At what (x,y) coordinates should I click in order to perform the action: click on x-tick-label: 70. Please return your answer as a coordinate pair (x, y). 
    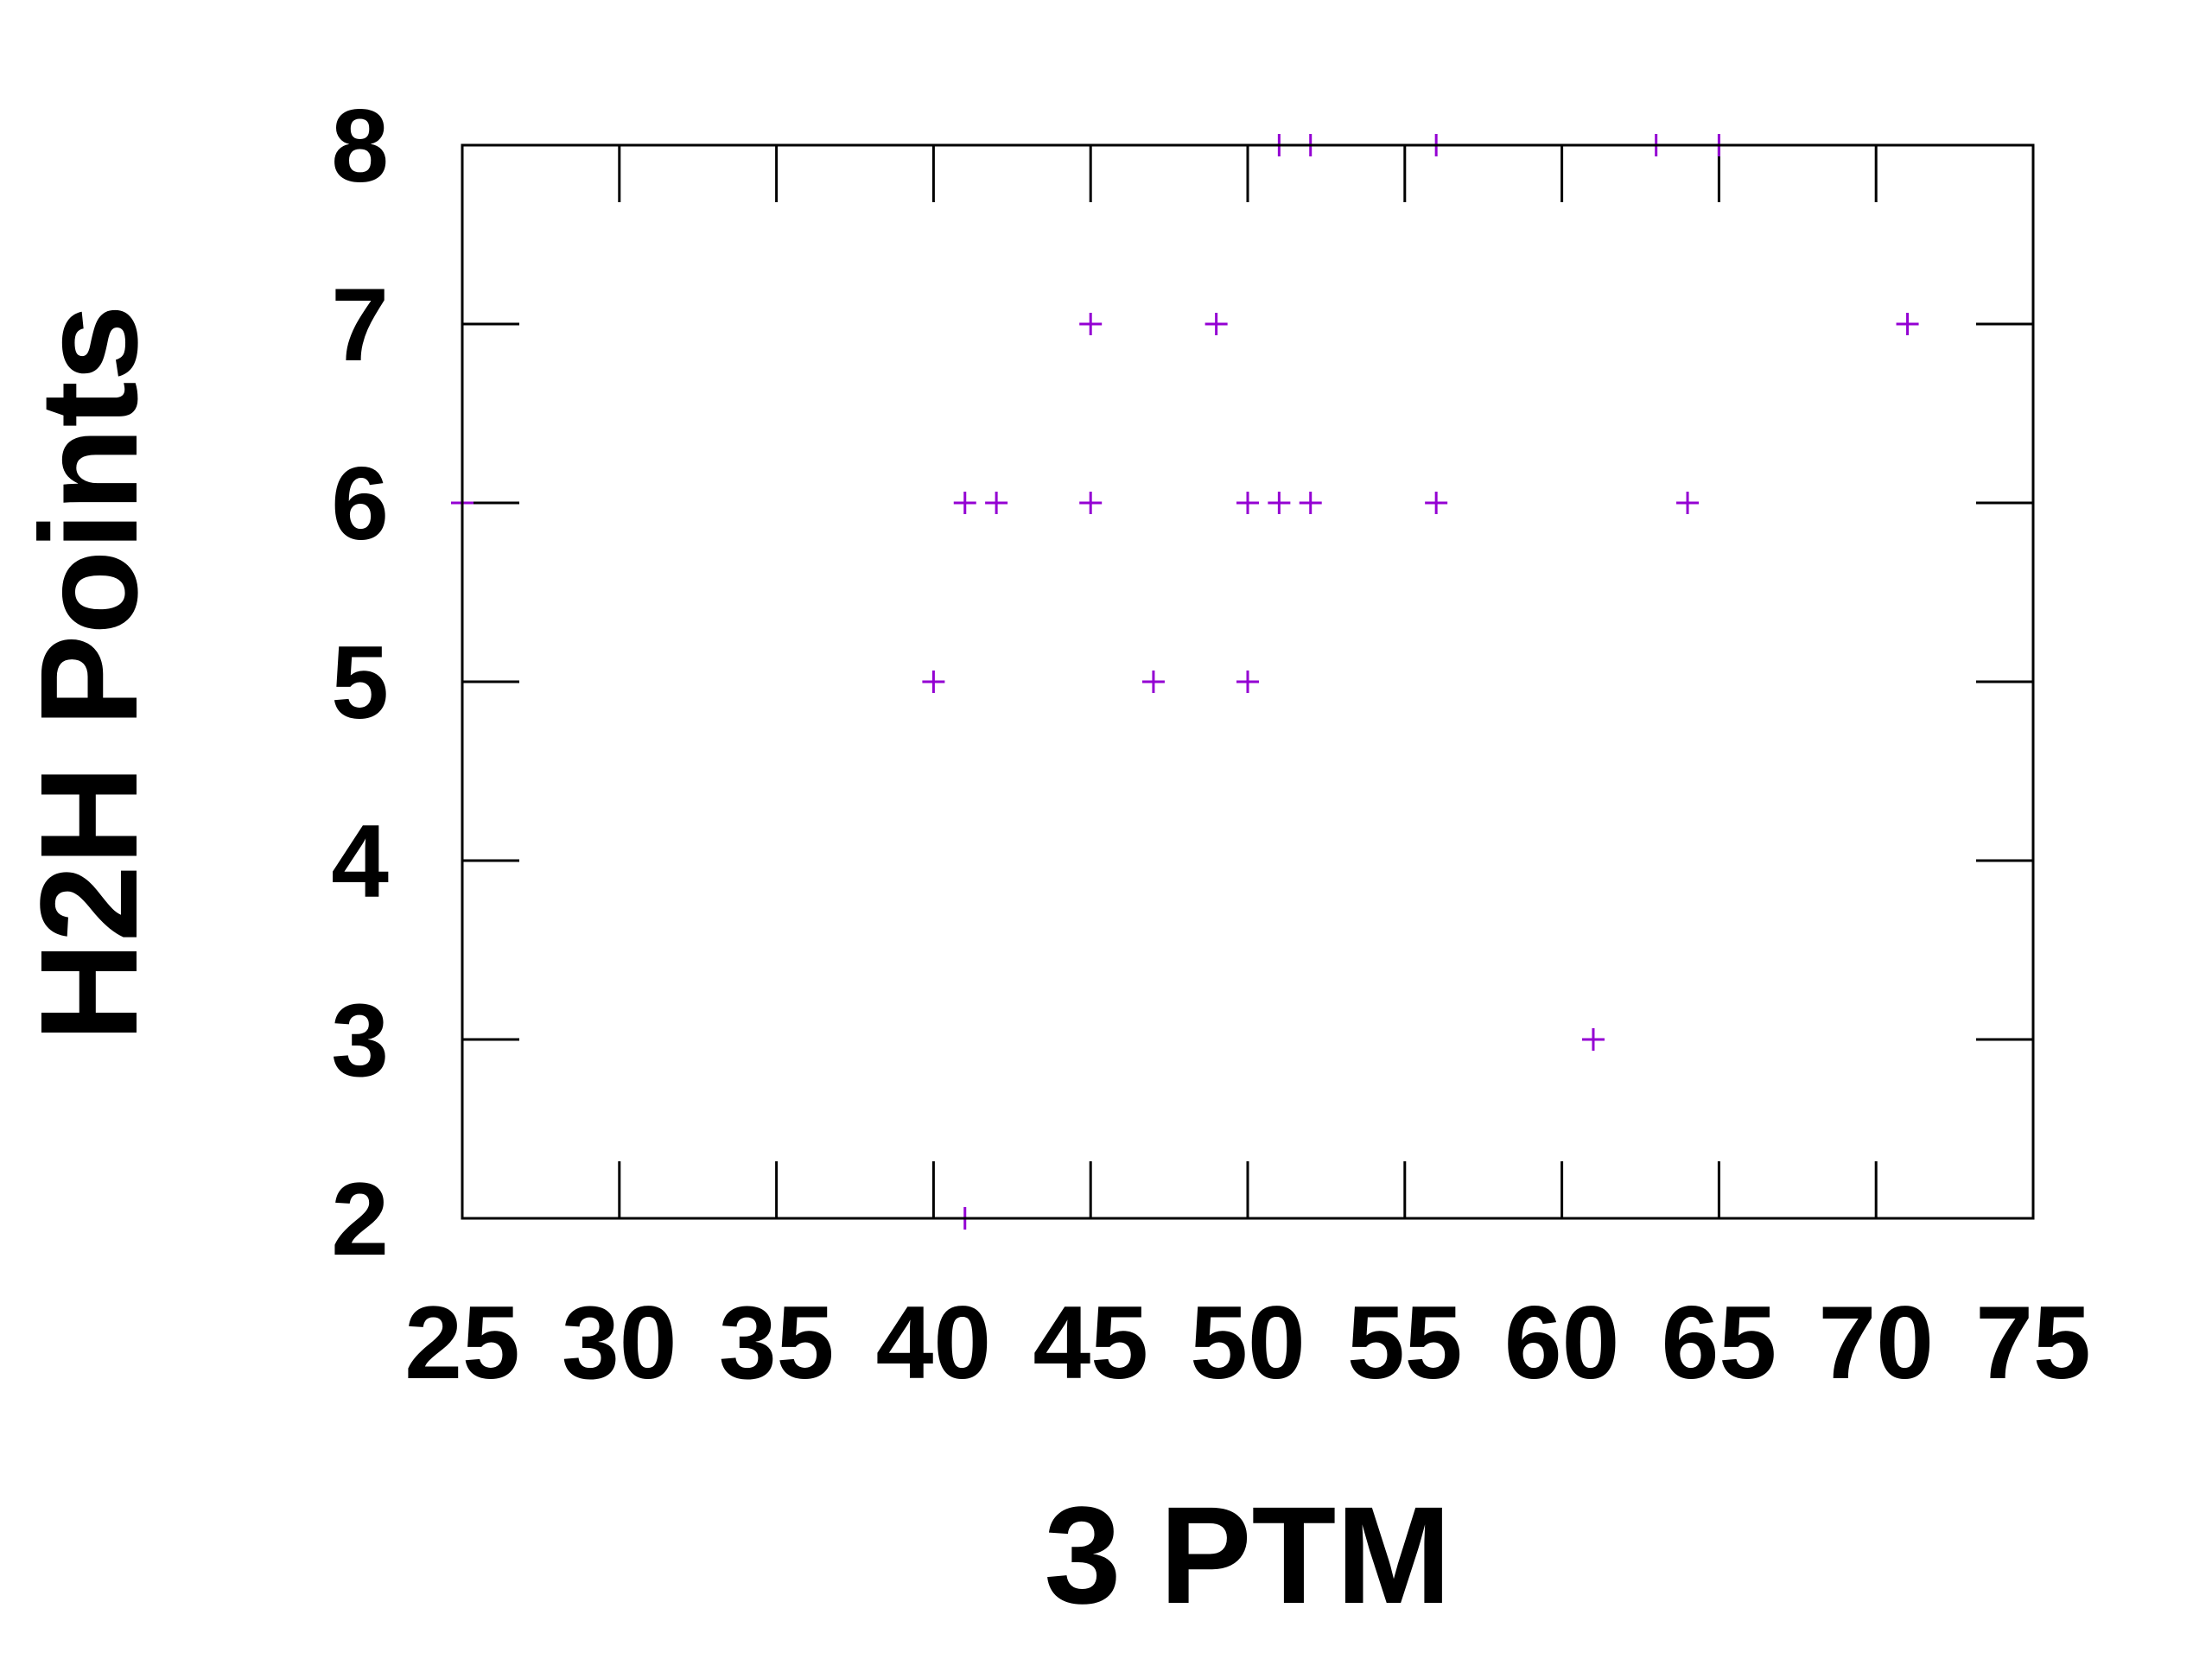
    Looking at the image, I should click on (1875, 1343).